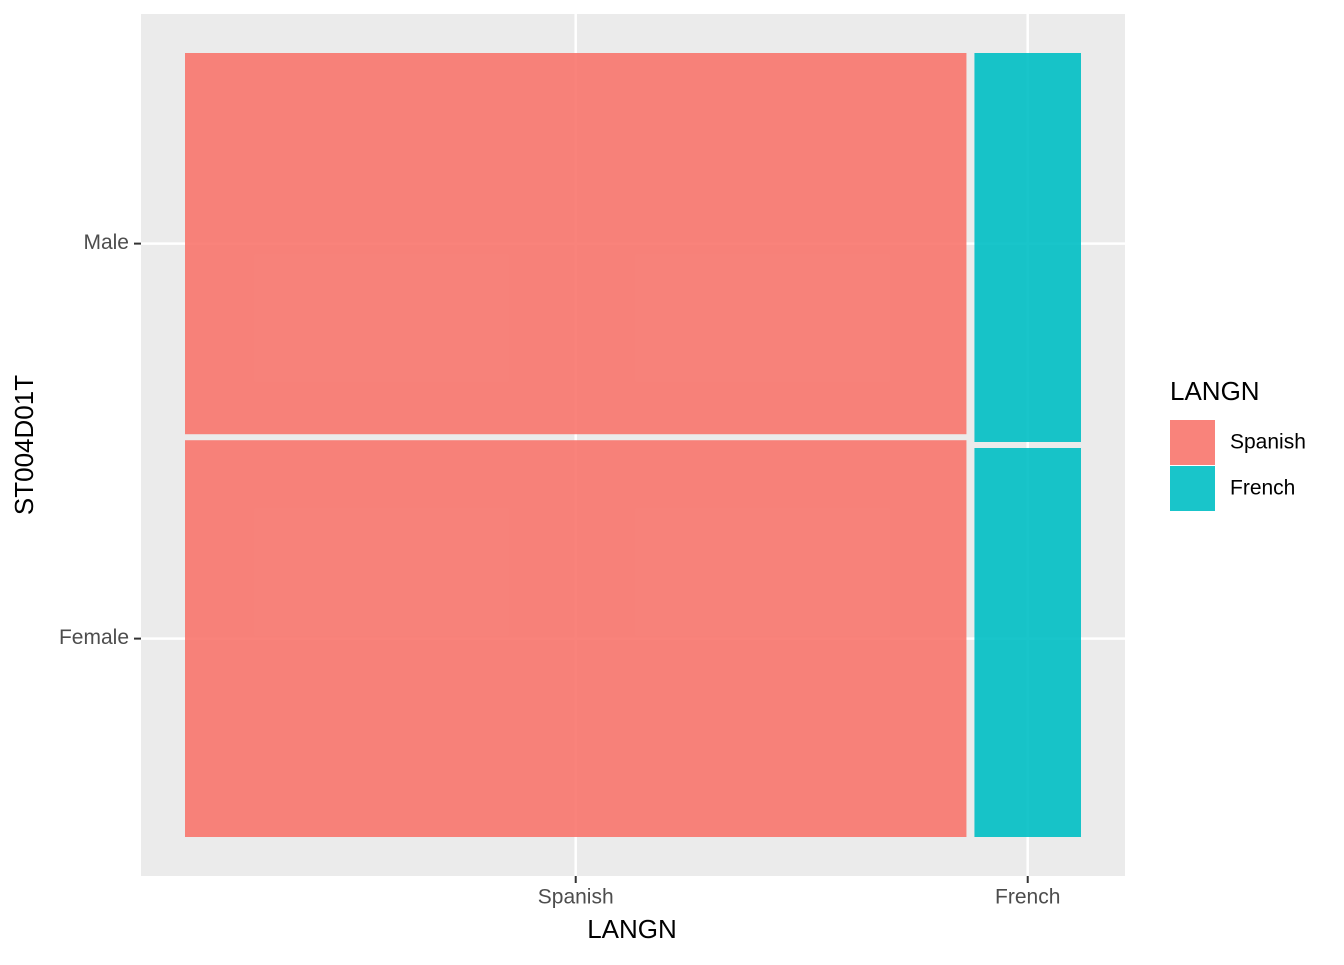 The image size is (1344, 965). What do you see at coordinates (576, 897) in the screenshot?
I see `x-tick-label: Spanish` at bounding box center [576, 897].